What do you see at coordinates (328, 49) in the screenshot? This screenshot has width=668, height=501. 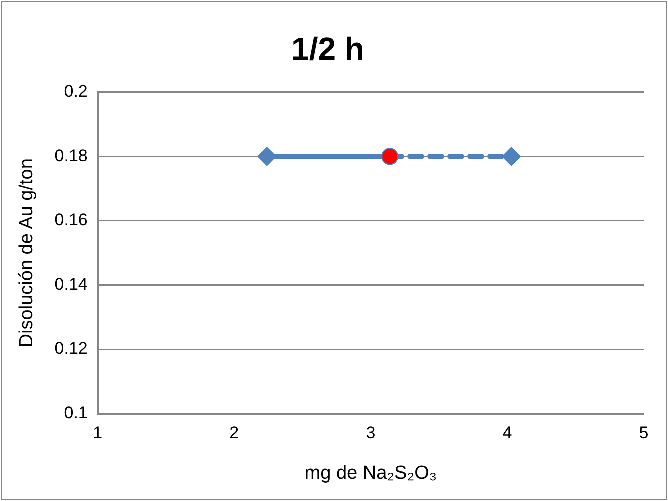 I see `chart-title: 1/2 h` at bounding box center [328, 49].